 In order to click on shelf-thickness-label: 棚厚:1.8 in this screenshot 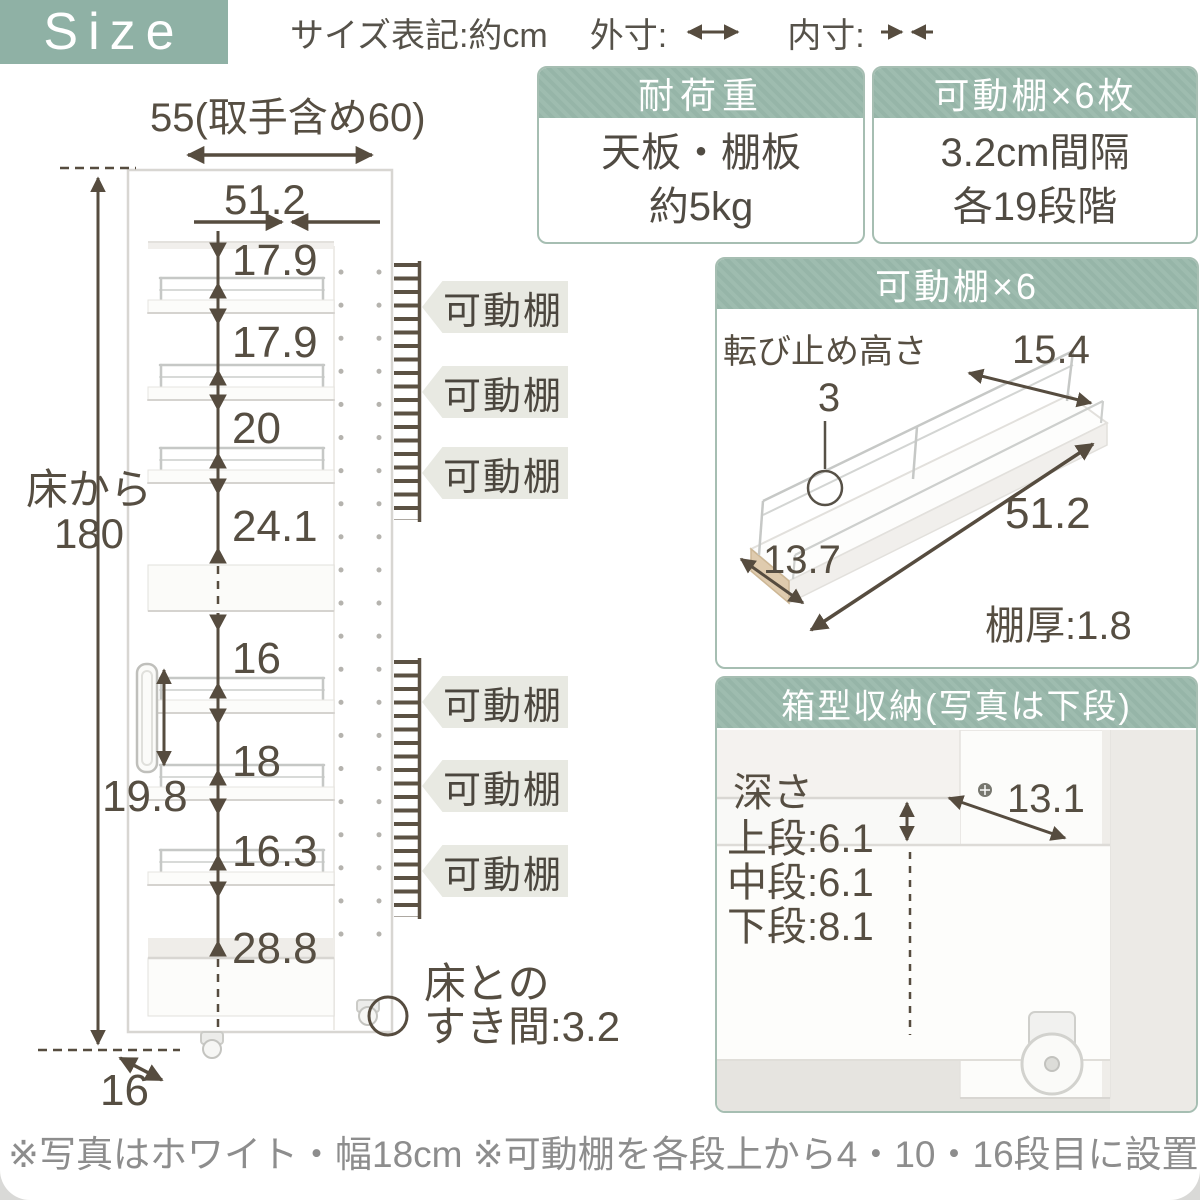, I will do `click(1058, 626)`.